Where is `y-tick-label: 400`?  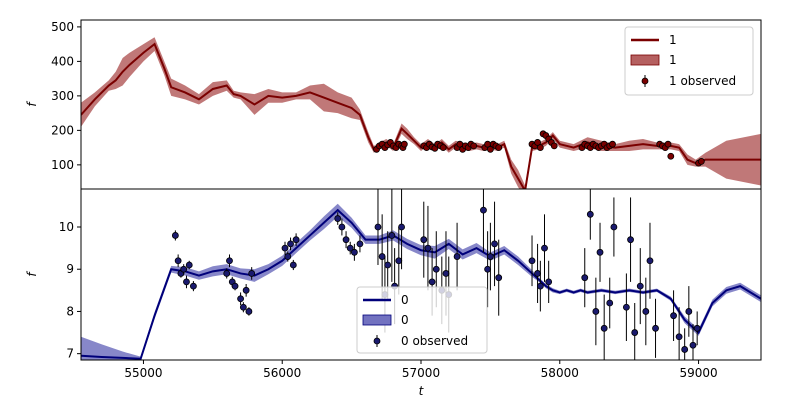 y-tick-label: 400 is located at coordinates (62, 61).